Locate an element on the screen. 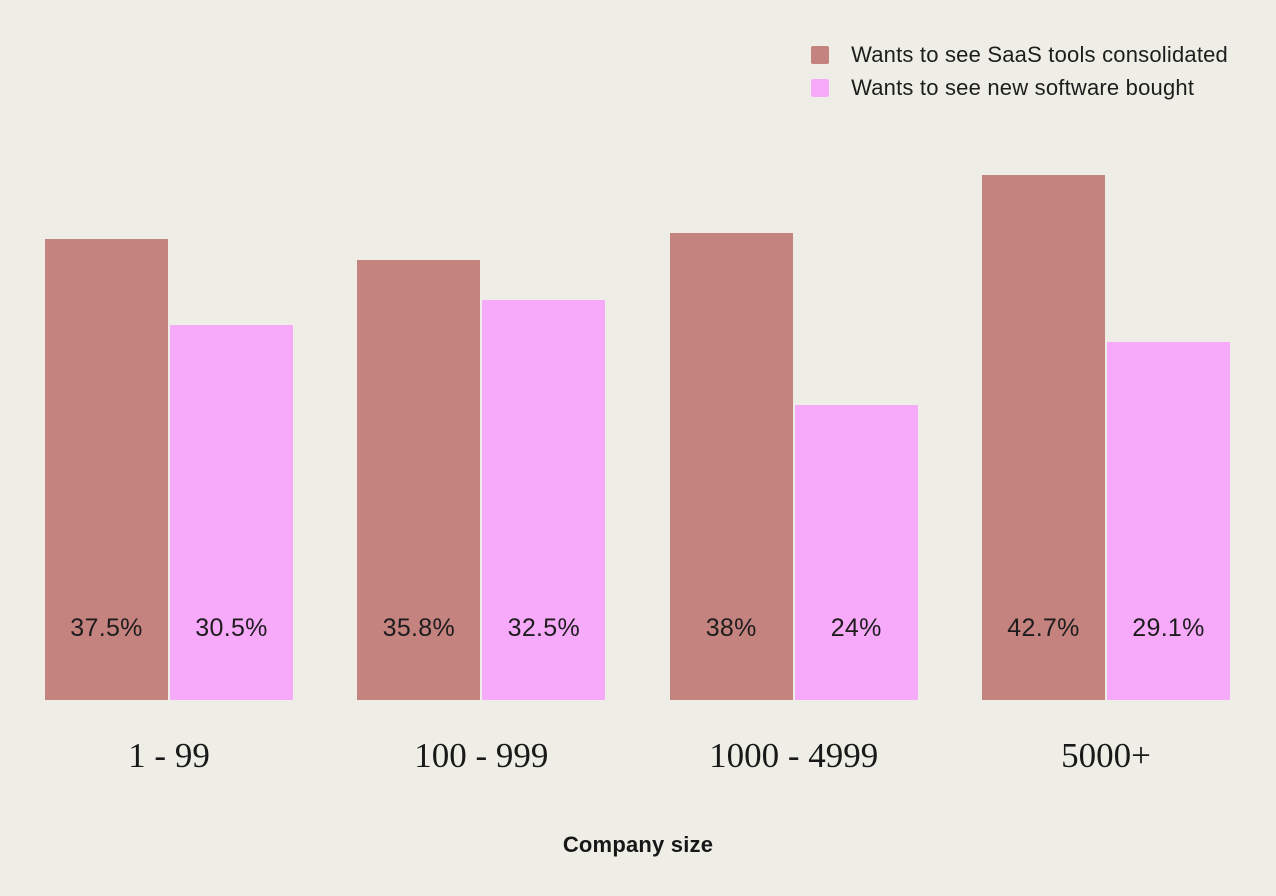 The height and width of the screenshot is (896, 1276). bar-value-label: 37.5% is located at coordinates (106, 628).